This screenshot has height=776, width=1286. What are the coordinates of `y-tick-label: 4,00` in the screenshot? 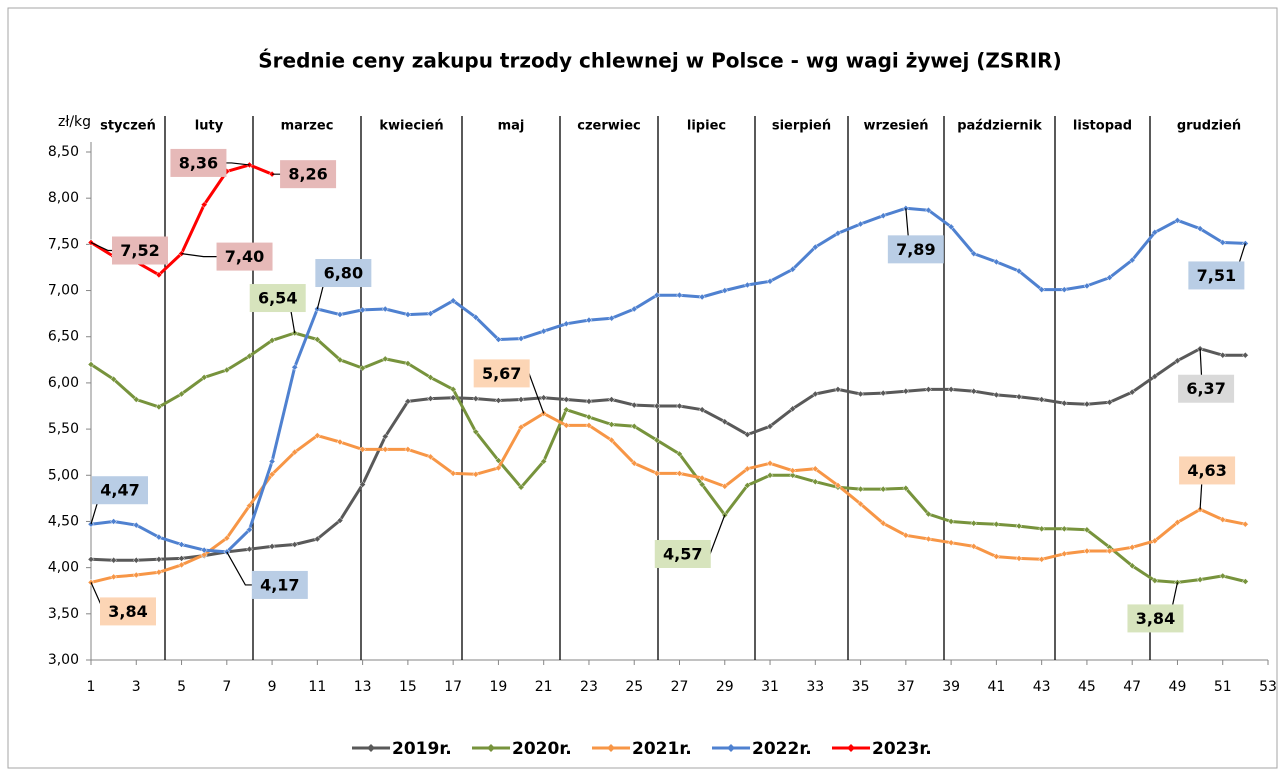 It's located at (63, 568).